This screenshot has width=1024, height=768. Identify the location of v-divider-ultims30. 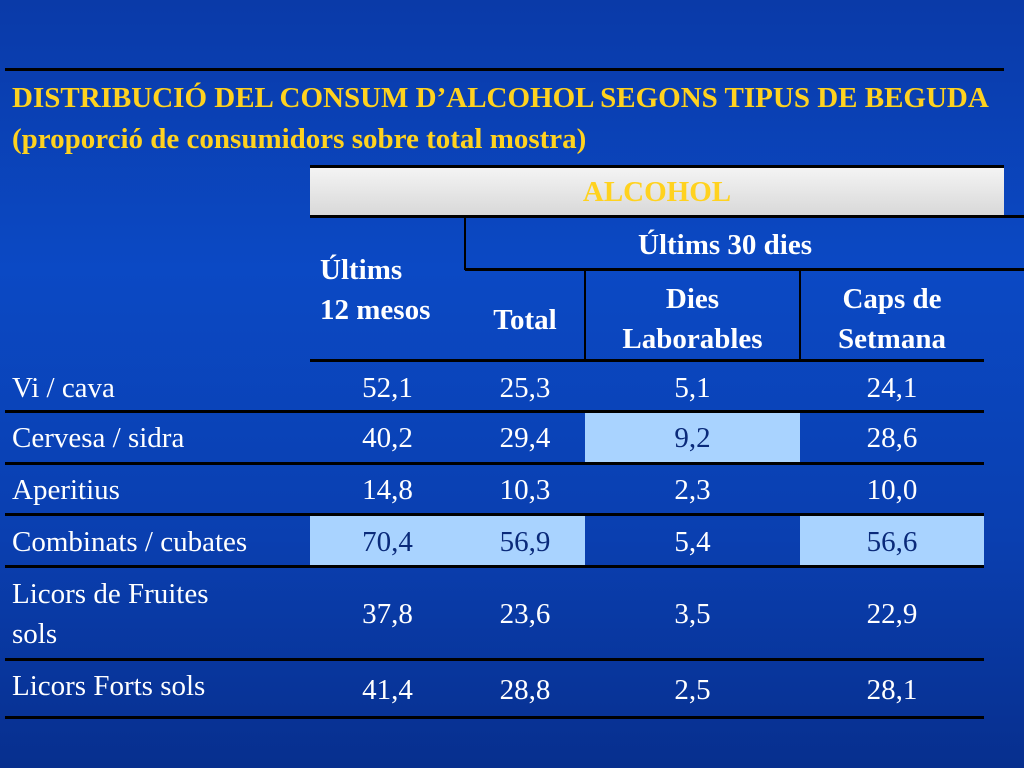
(465, 243).